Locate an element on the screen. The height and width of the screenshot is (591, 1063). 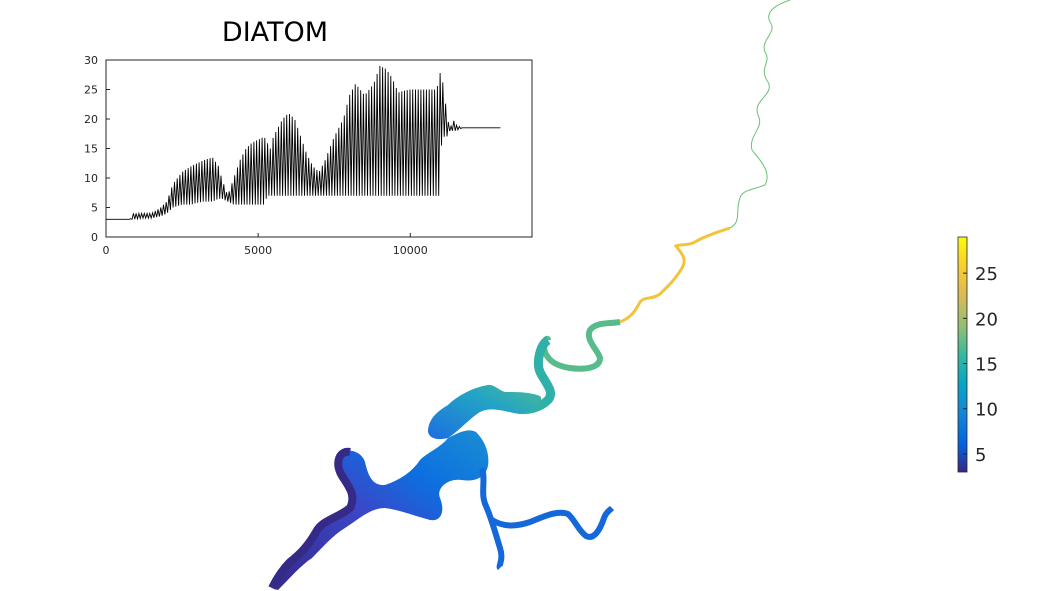
estuary-mid-bay is located at coordinates (380, 510).